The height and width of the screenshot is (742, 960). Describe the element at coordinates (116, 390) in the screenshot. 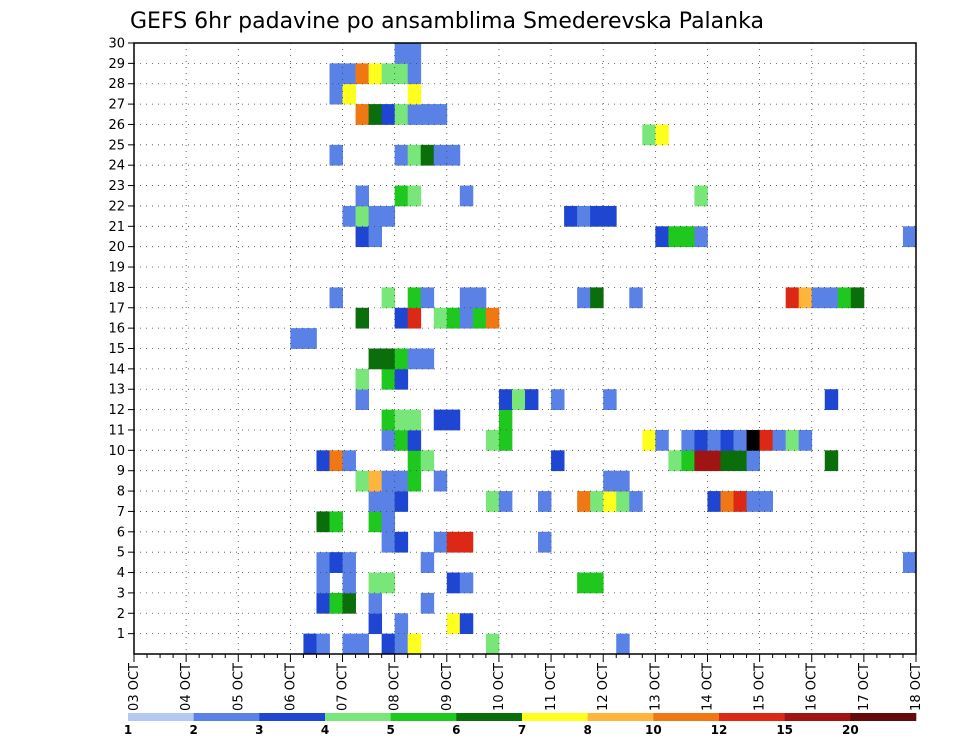

I see `y-tick-label: 13` at that location.